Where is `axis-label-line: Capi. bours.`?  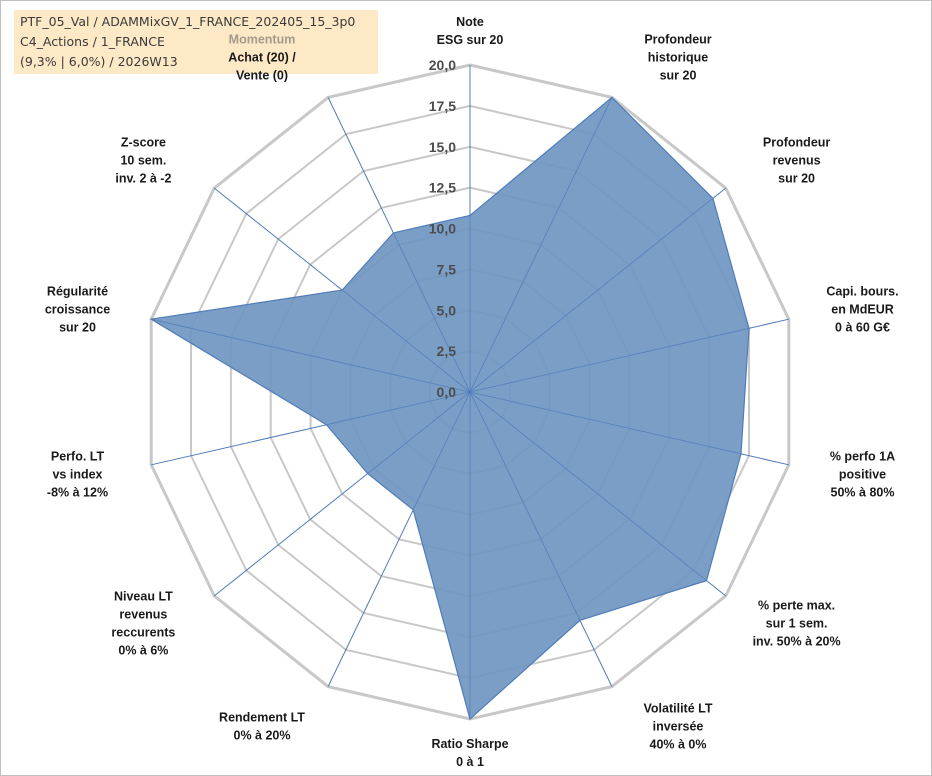 axis-label-line: Capi. bours. is located at coordinates (862, 291).